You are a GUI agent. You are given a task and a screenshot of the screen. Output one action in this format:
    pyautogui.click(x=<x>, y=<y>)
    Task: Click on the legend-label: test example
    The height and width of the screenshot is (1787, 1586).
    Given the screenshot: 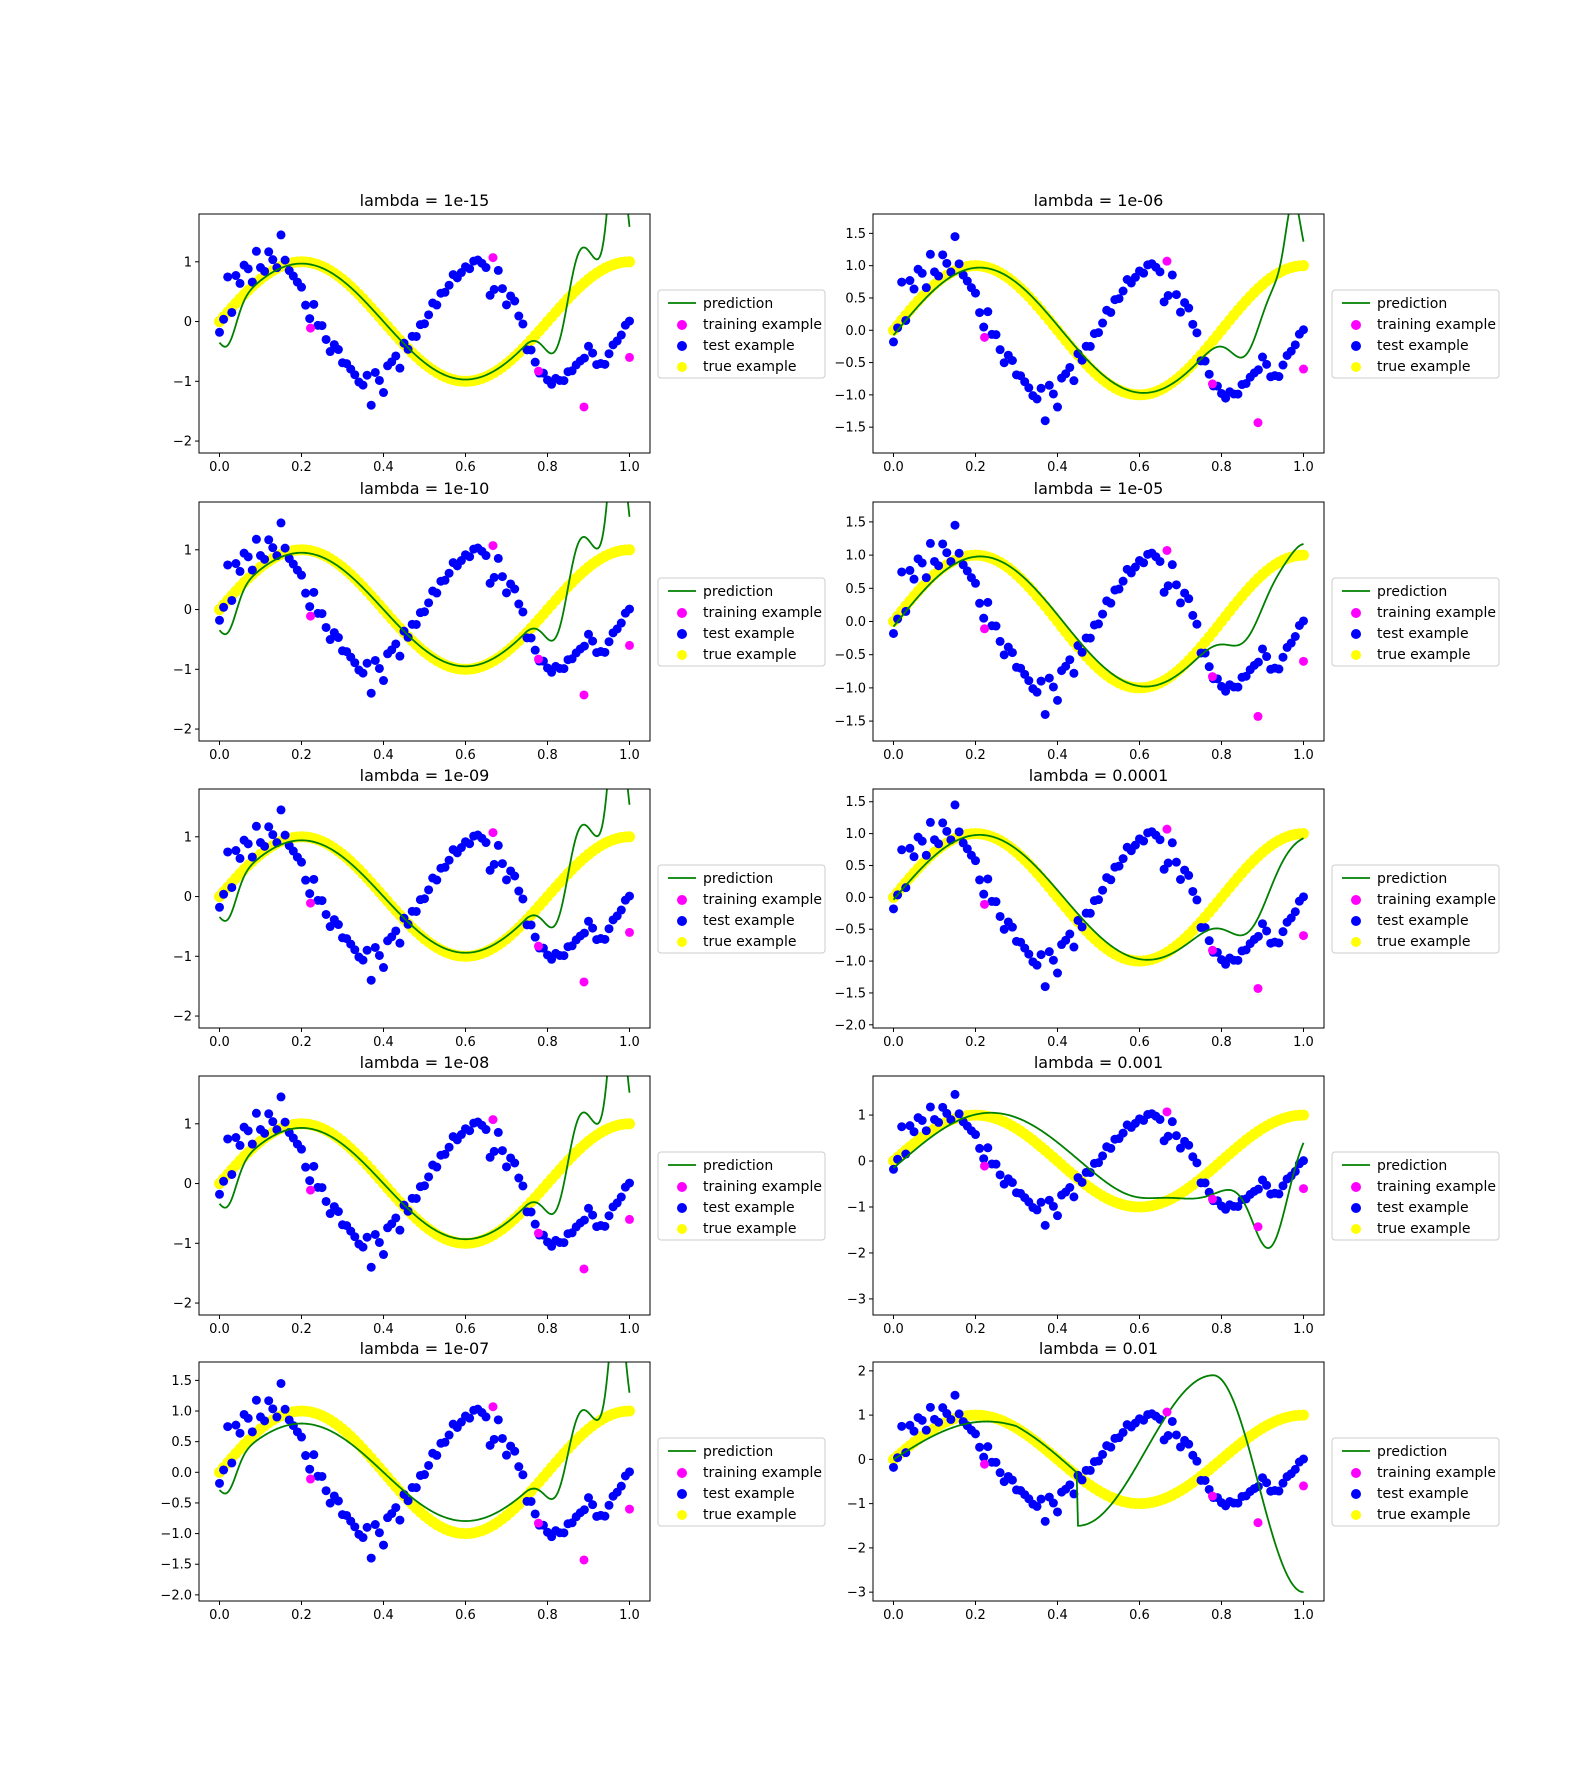 What is the action you would take?
    pyautogui.click(x=1423, y=634)
    